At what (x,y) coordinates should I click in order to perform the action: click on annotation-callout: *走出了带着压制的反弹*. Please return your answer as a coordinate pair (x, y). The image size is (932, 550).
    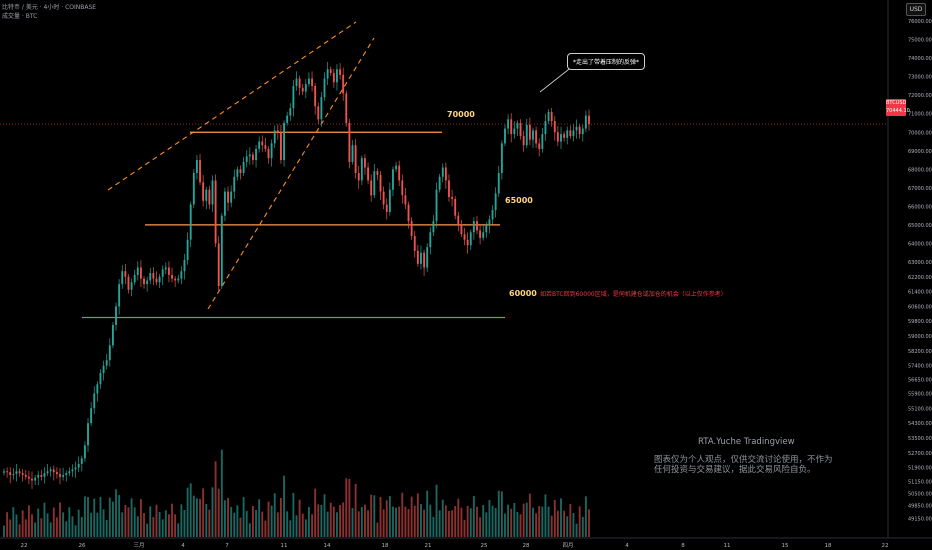
    Looking at the image, I should click on (606, 61).